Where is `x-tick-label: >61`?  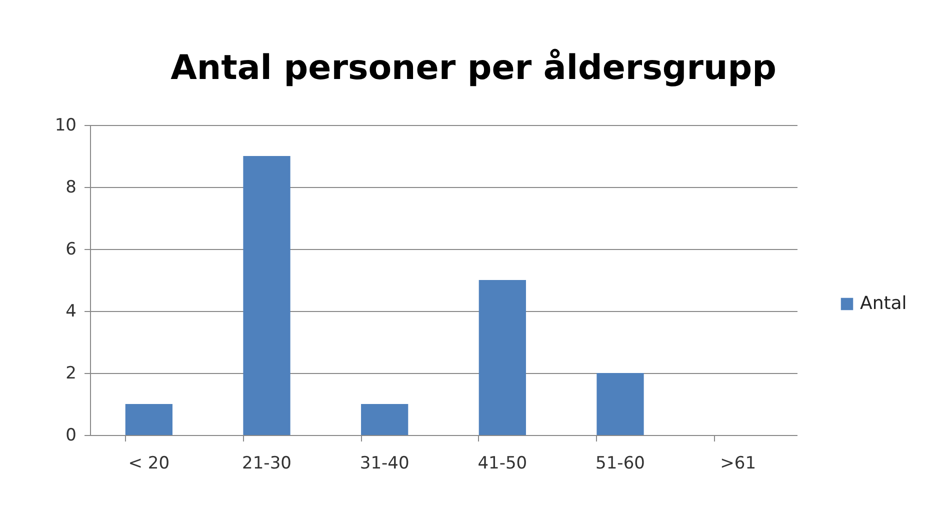
x-tick-label: >61 is located at coordinates (738, 464).